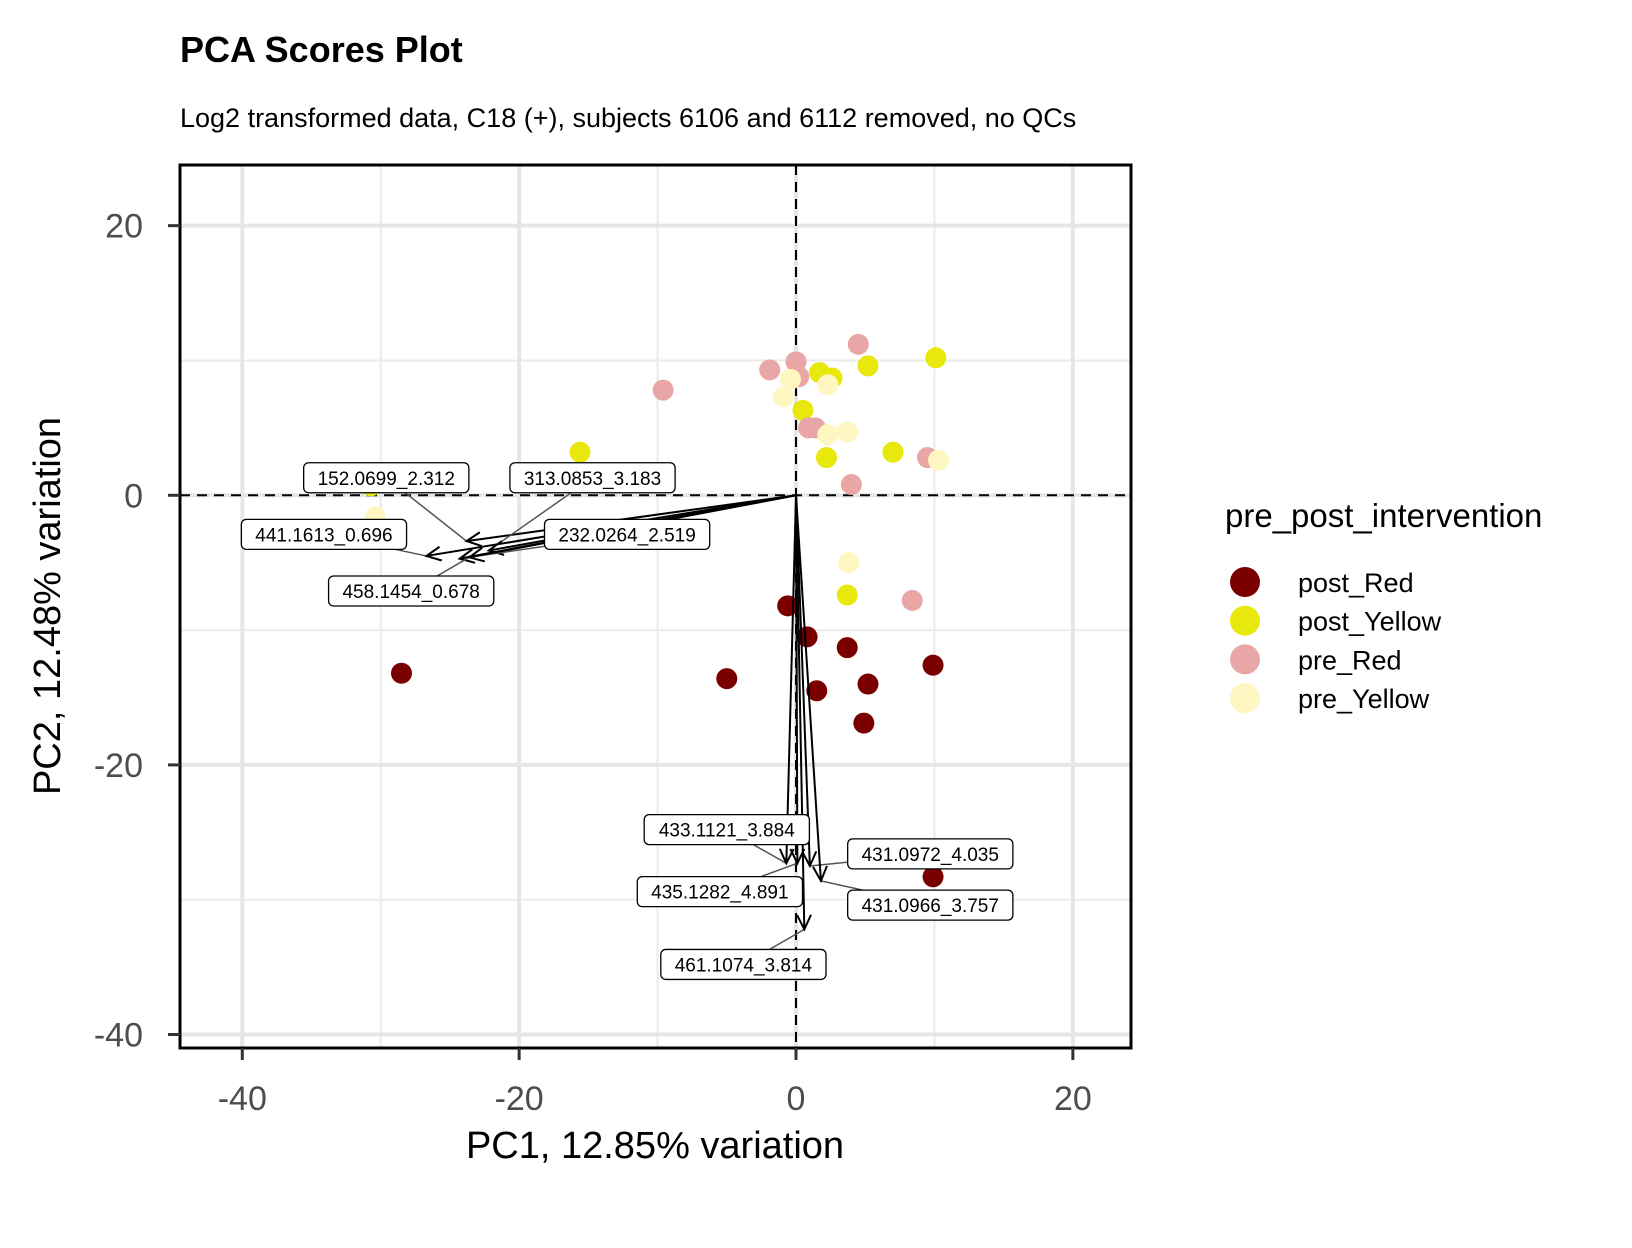 This screenshot has width=1632, height=1248. Describe the element at coordinates (1245, 620) in the screenshot. I see `legend-key-post-yellow` at that location.